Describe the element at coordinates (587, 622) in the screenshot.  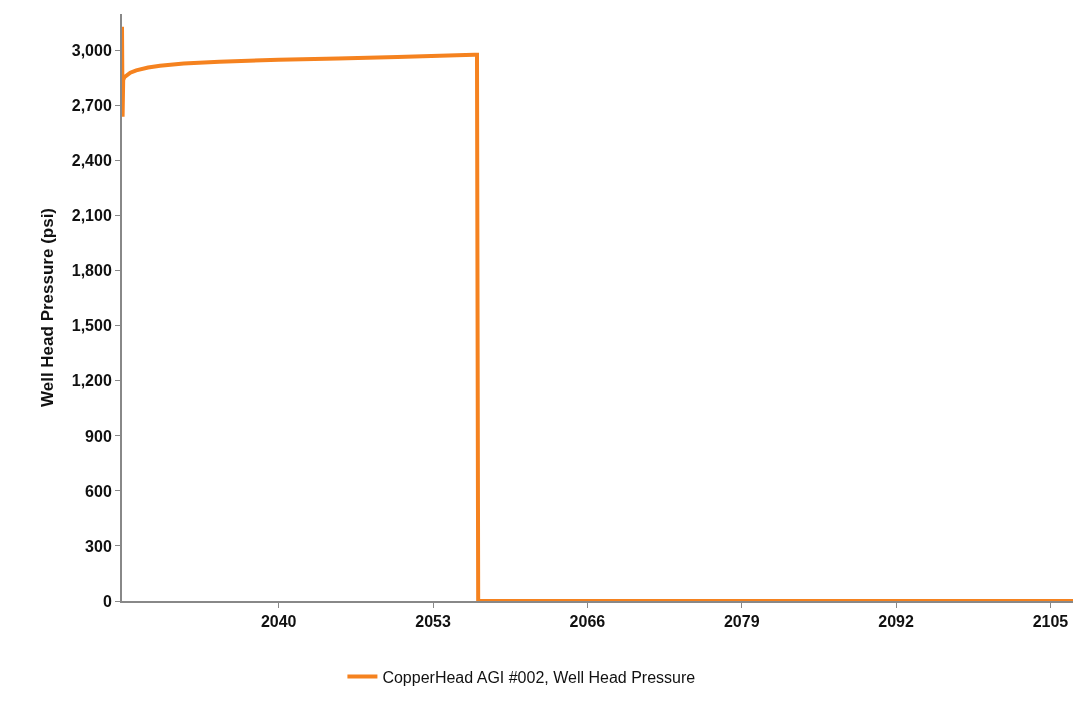
I see `x-tick-label: 2066` at that location.